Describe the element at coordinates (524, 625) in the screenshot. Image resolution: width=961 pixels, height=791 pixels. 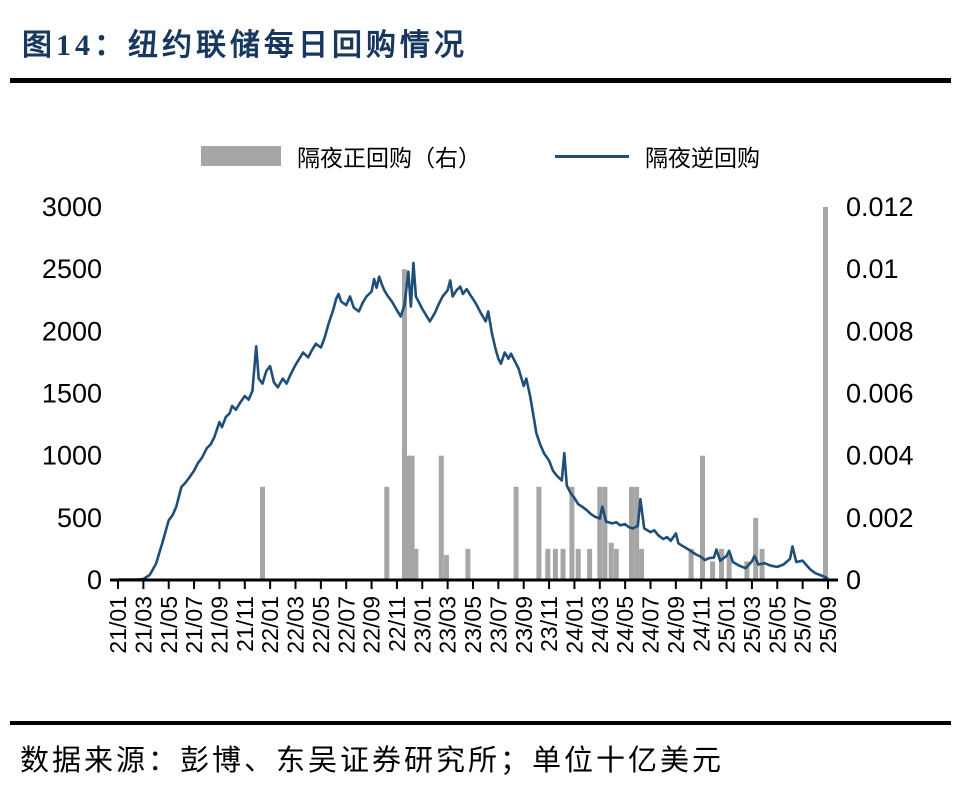
I see `svg-text: 23/09` at that location.